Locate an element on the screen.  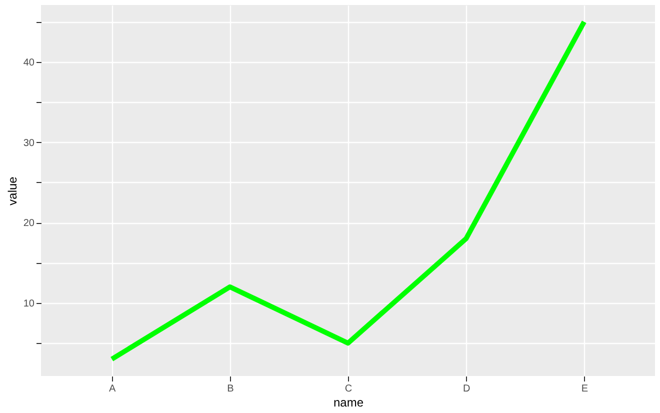
x-tick-label: A is located at coordinates (112, 389).